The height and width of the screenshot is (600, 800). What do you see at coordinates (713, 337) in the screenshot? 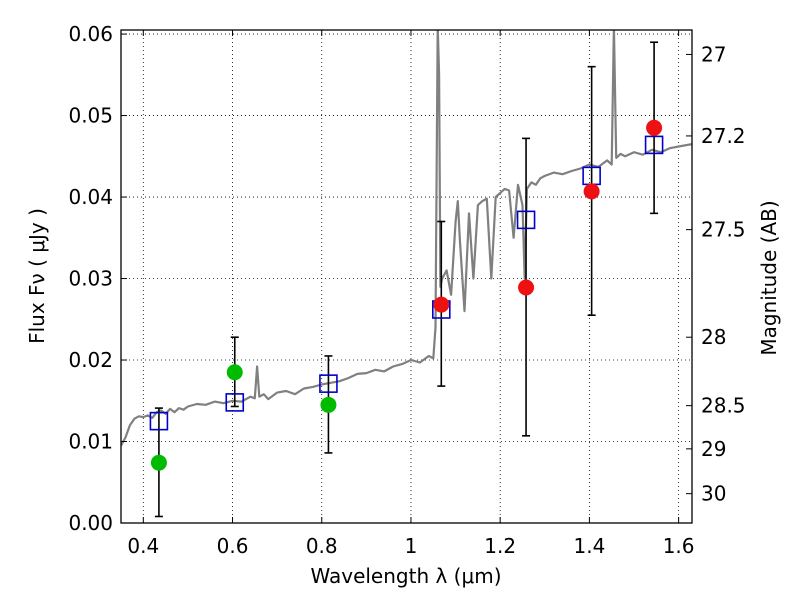
I see `right-tick-label: 28` at bounding box center [713, 337].